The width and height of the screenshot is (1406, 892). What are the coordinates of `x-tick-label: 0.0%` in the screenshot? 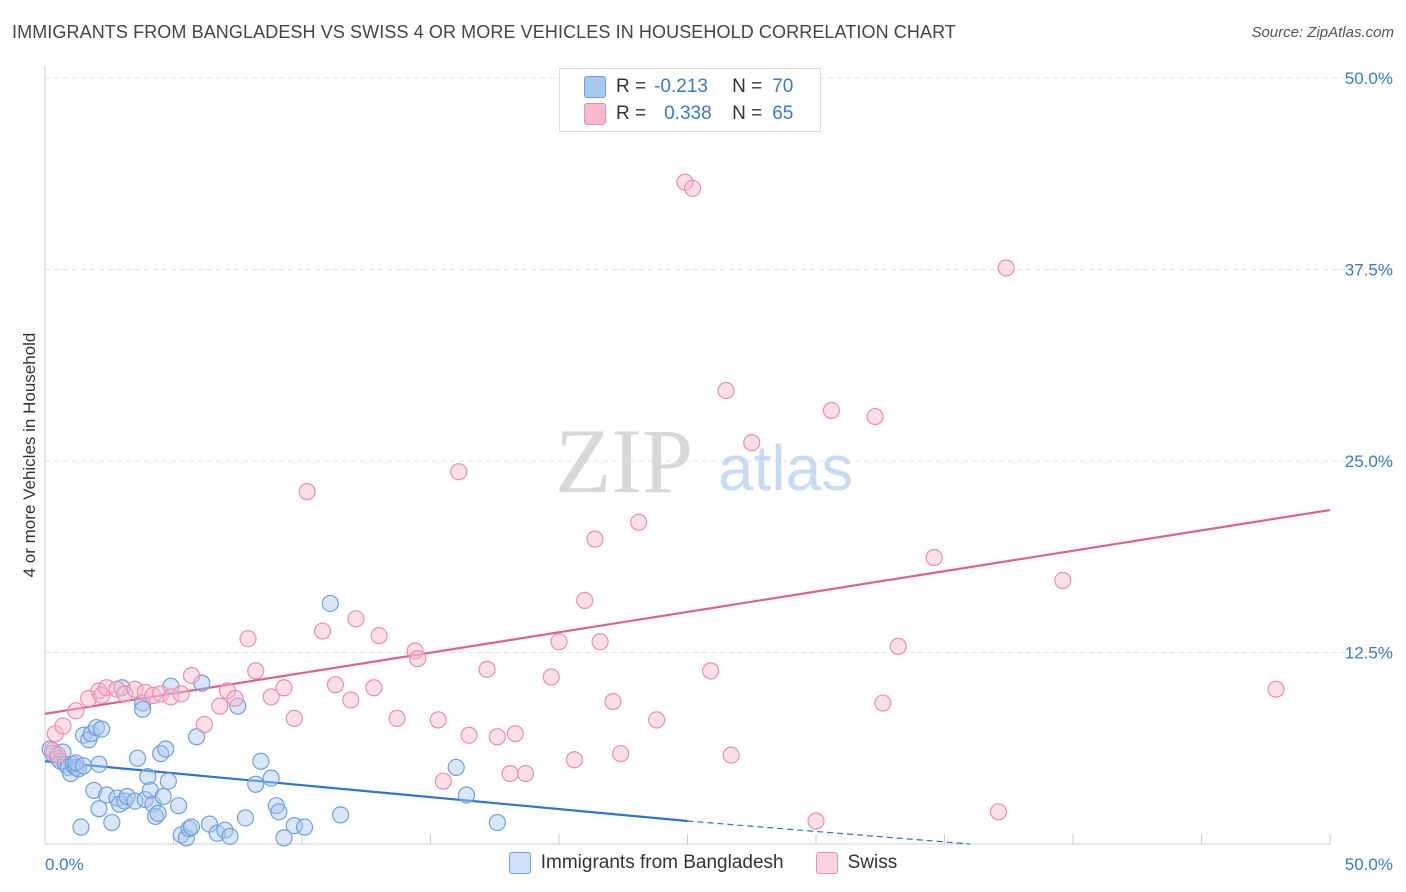 It's located at (64, 864).